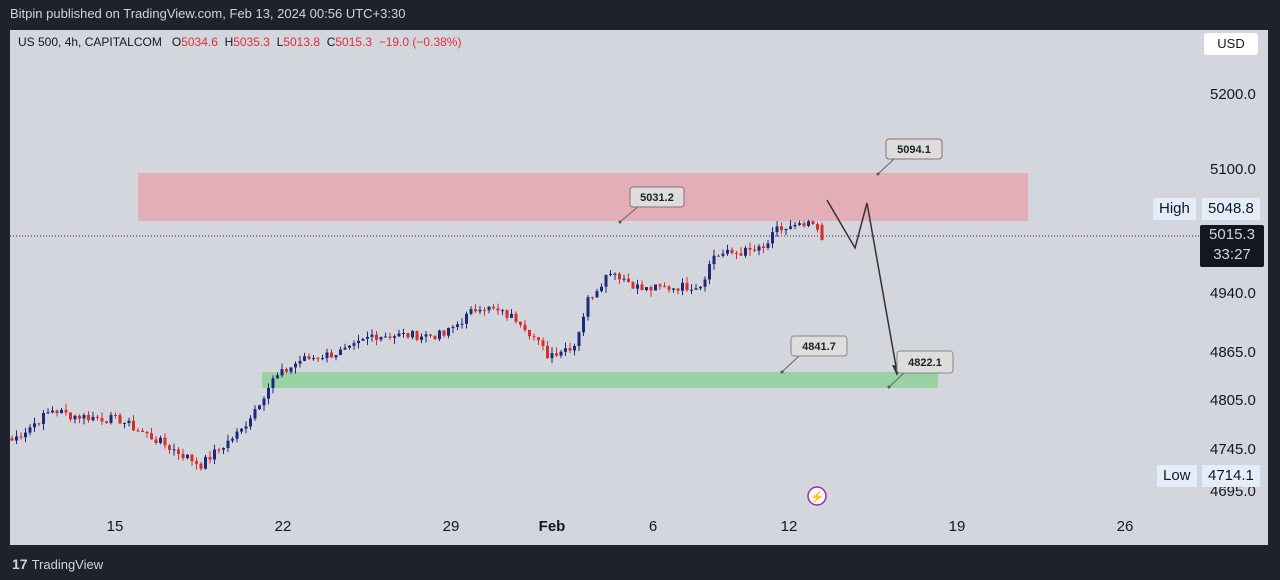 Image resolution: width=1280 pixels, height=580 pixels. I want to click on price-tick: 5200.0, so click(1233, 94).